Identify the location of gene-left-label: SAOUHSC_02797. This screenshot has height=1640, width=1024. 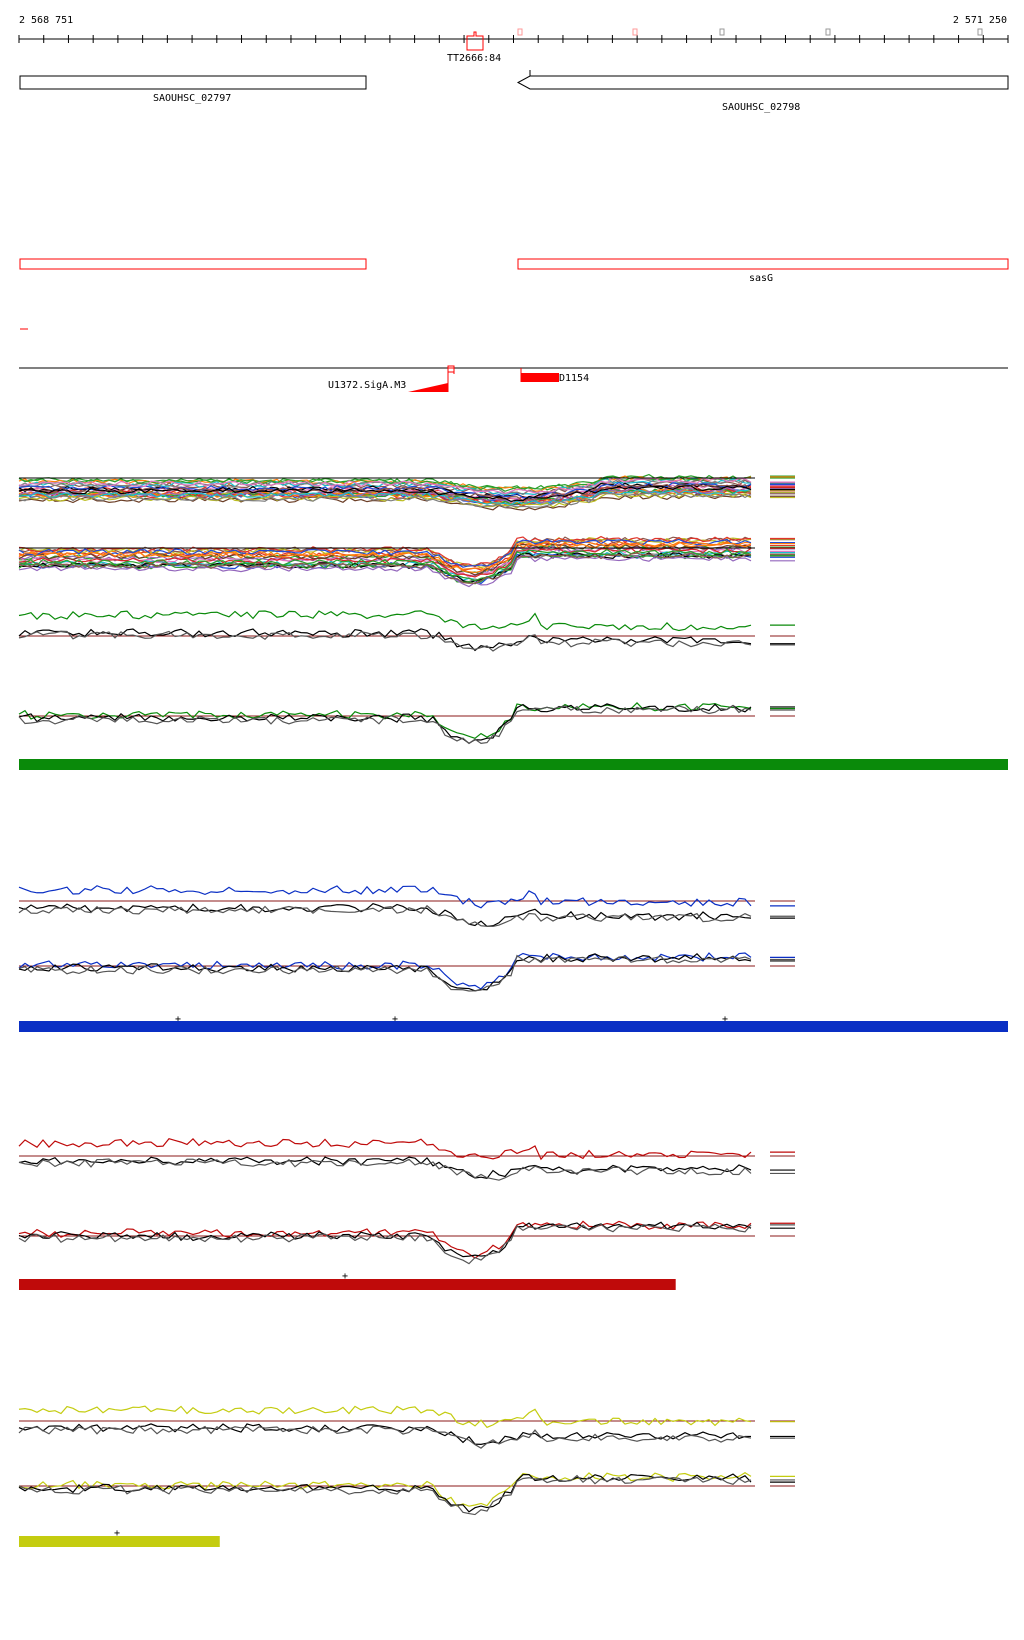
(192, 98).